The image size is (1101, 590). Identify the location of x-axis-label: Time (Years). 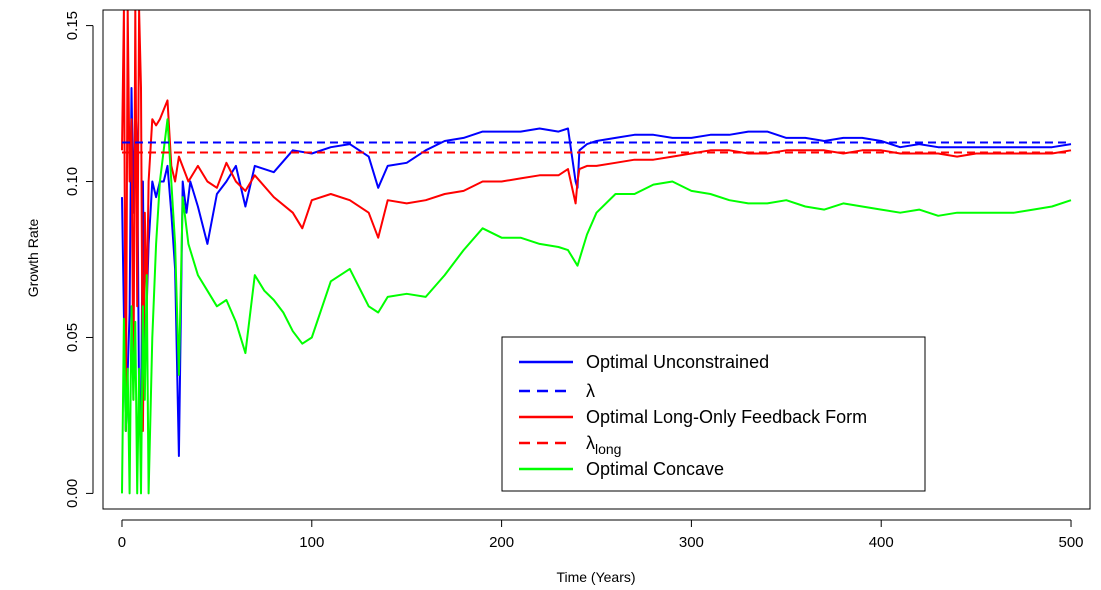
(595, 577).